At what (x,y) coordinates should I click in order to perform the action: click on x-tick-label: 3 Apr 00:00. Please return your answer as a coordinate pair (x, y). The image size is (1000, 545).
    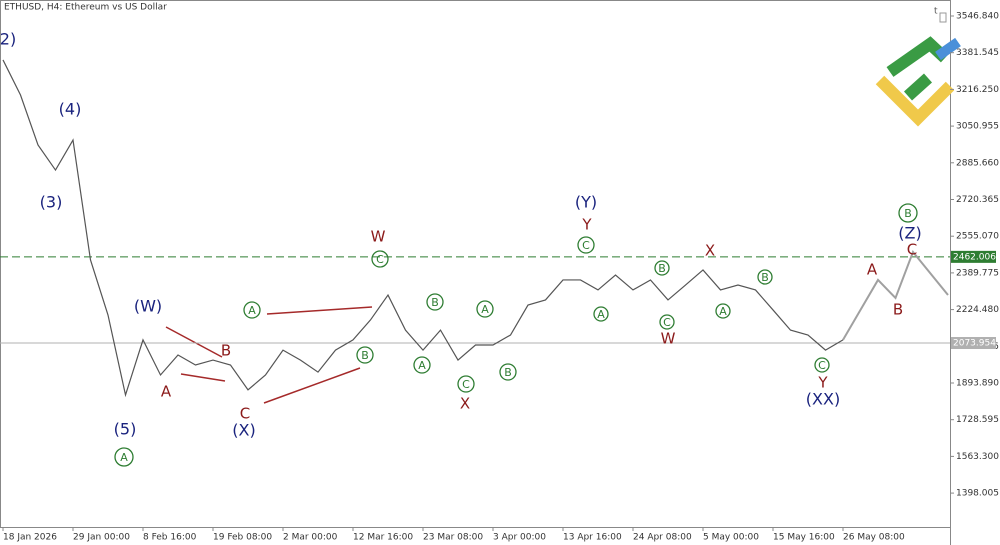
    Looking at the image, I should click on (519, 538).